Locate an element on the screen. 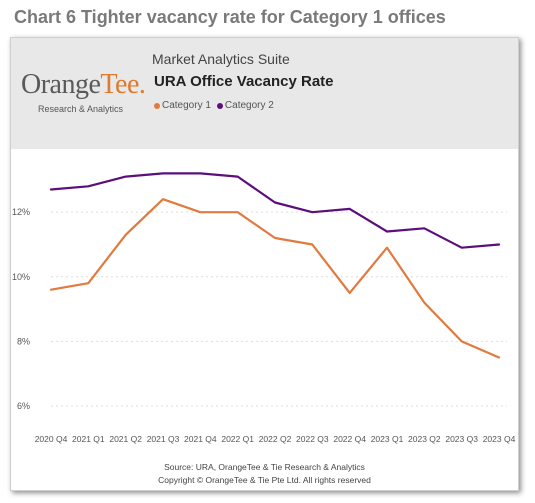  x-tick-label: 2021 Q4 is located at coordinates (200, 439).